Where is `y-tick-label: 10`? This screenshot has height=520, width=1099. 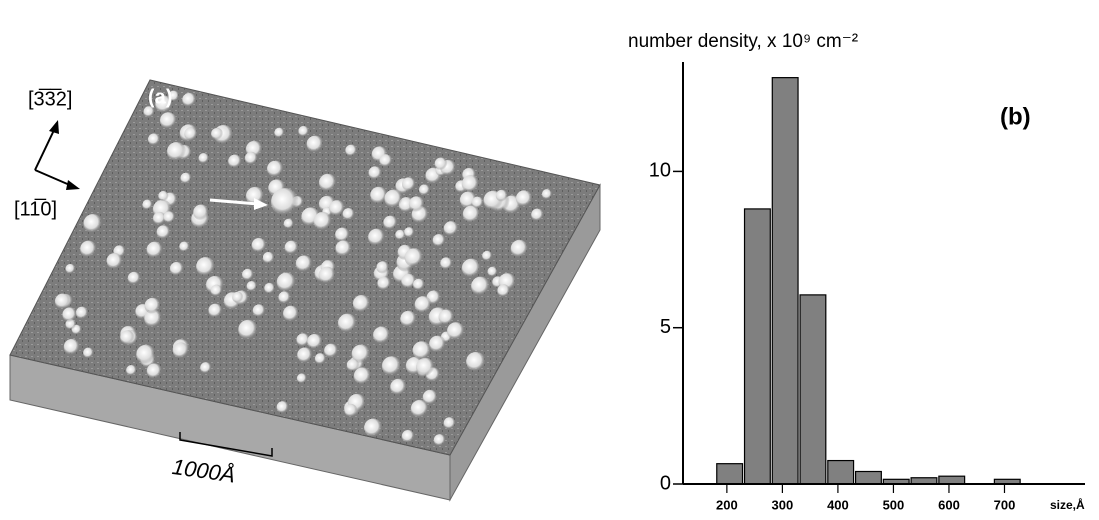
y-tick-label: 10 is located at coordinates (660, 171).